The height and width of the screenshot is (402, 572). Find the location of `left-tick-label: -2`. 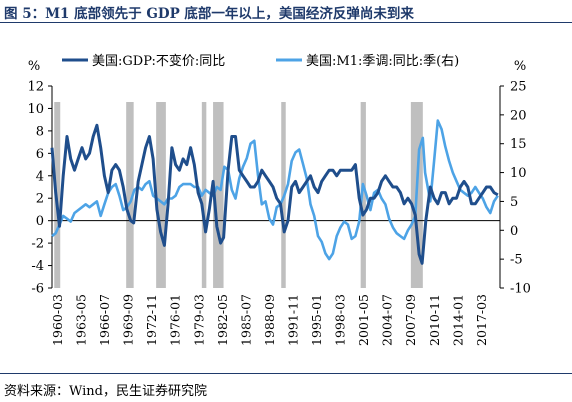

left-tick-label: -2 is located at coordinates (37, 244).